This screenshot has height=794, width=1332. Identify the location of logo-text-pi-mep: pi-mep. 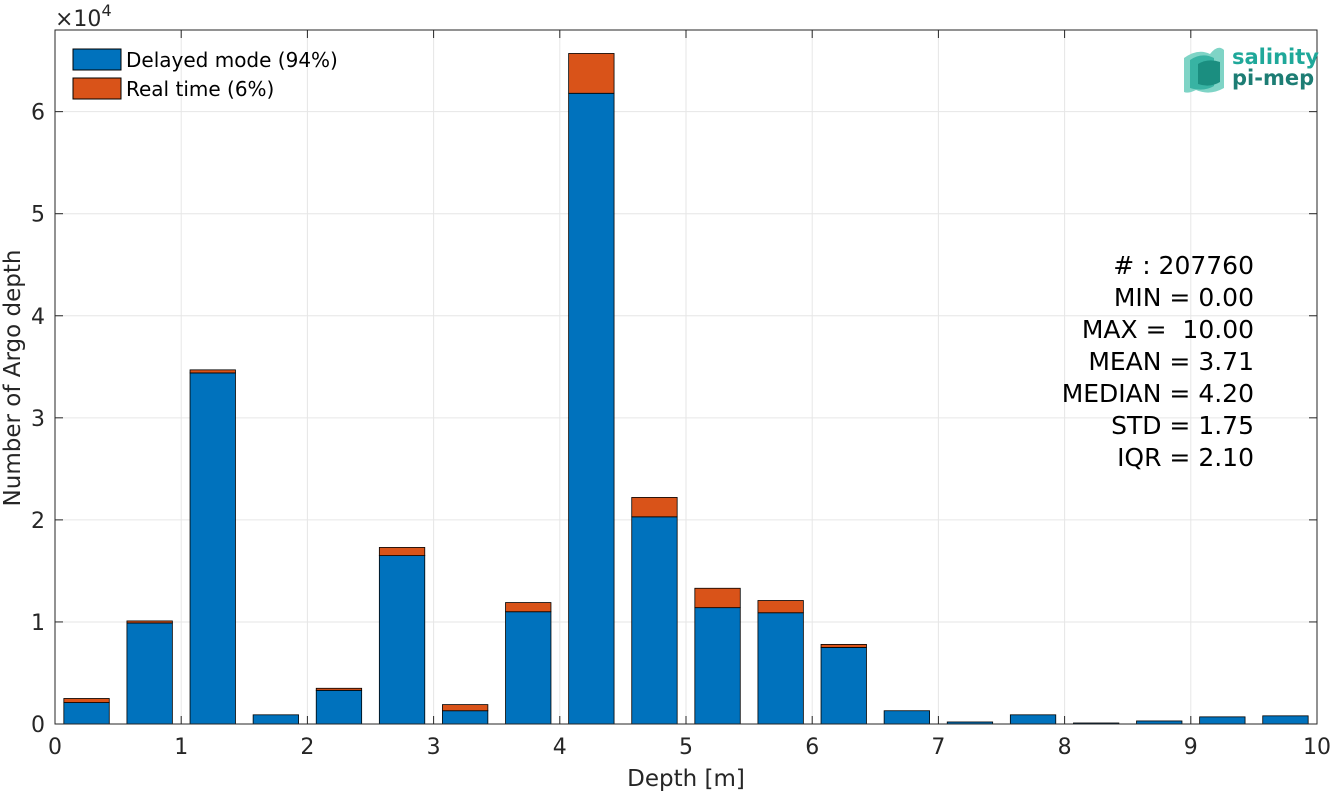
(1273, 78).